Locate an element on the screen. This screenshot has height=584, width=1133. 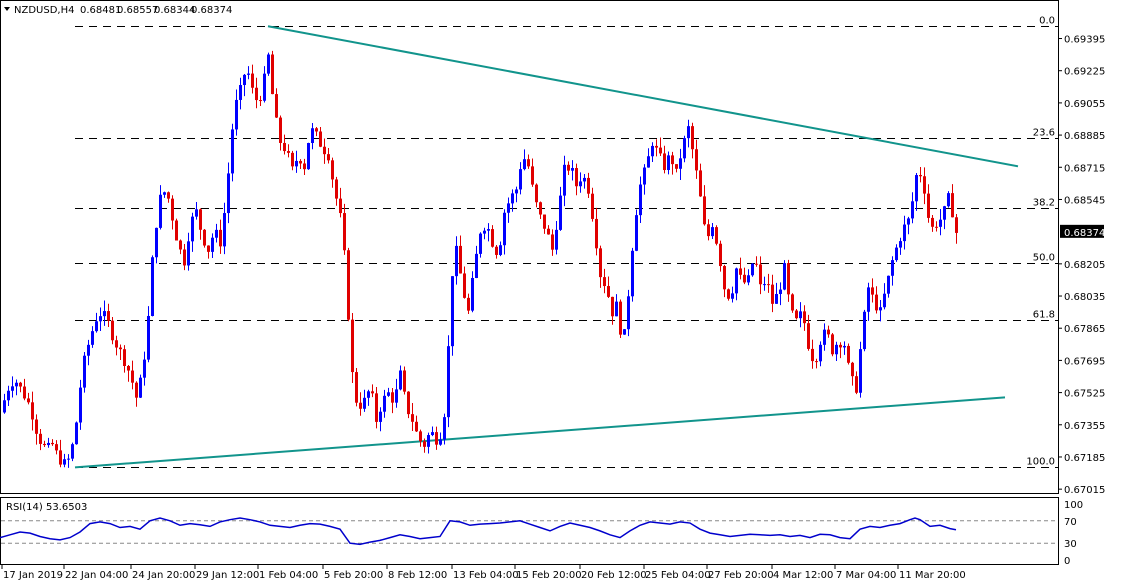
price-axis-label: 0.68885 is located at coordinates (1084, 136).